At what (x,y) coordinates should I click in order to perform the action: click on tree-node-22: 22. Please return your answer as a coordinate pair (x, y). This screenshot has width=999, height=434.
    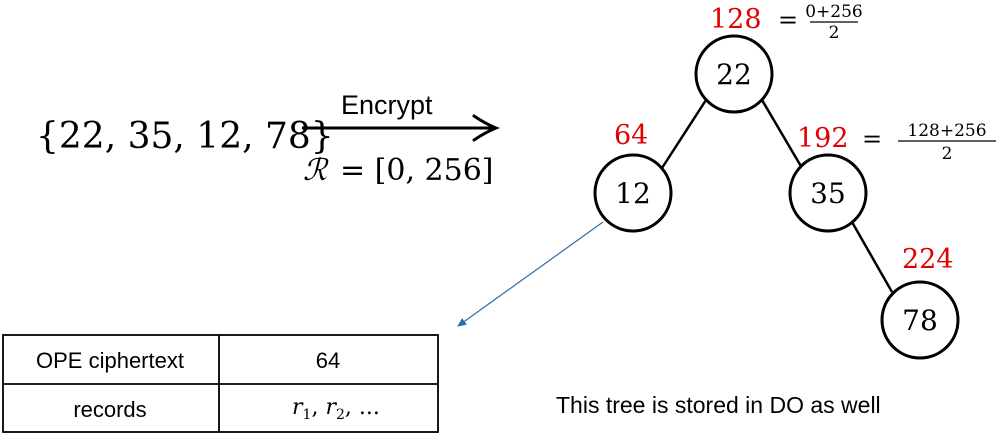
    Looking at the image, I should click on (734, 74).